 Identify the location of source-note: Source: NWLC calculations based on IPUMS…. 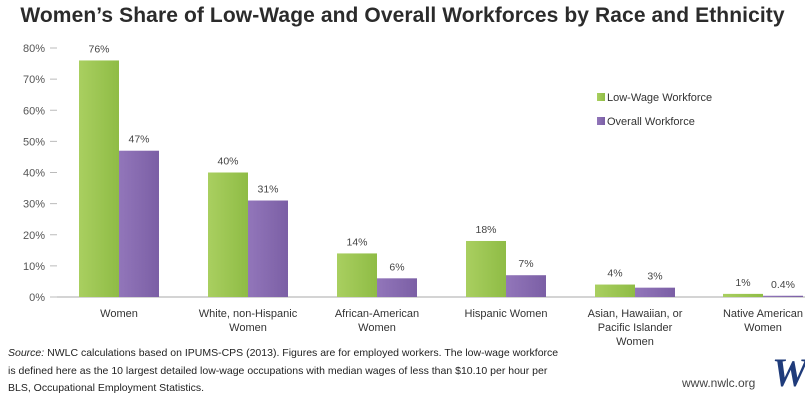
(288, 371).